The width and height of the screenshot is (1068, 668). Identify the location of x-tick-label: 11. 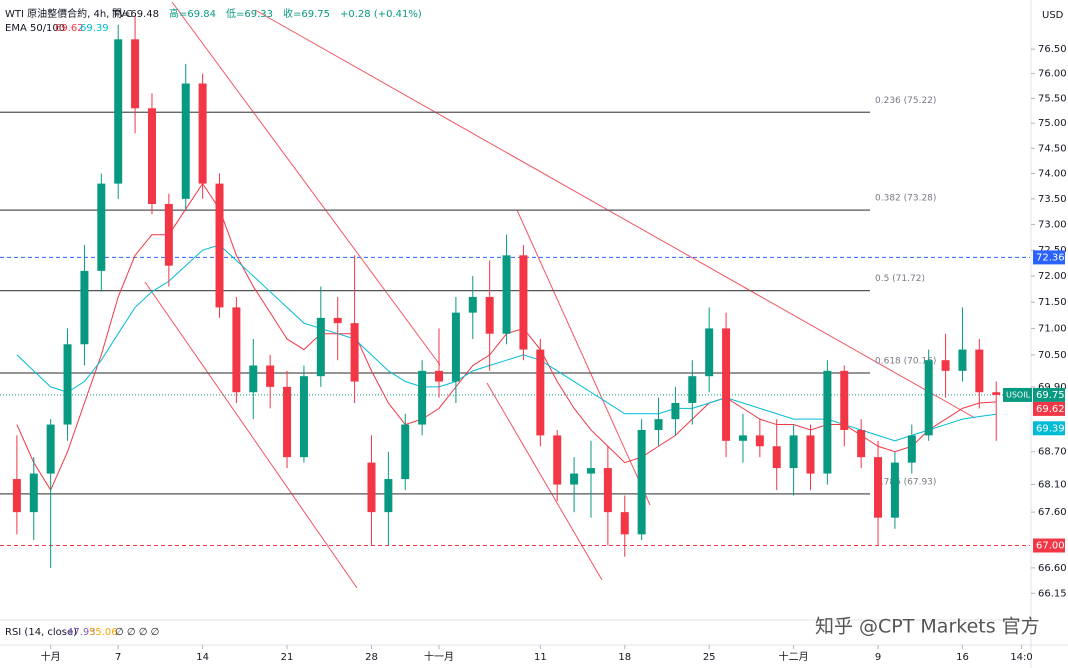
(540, 657).